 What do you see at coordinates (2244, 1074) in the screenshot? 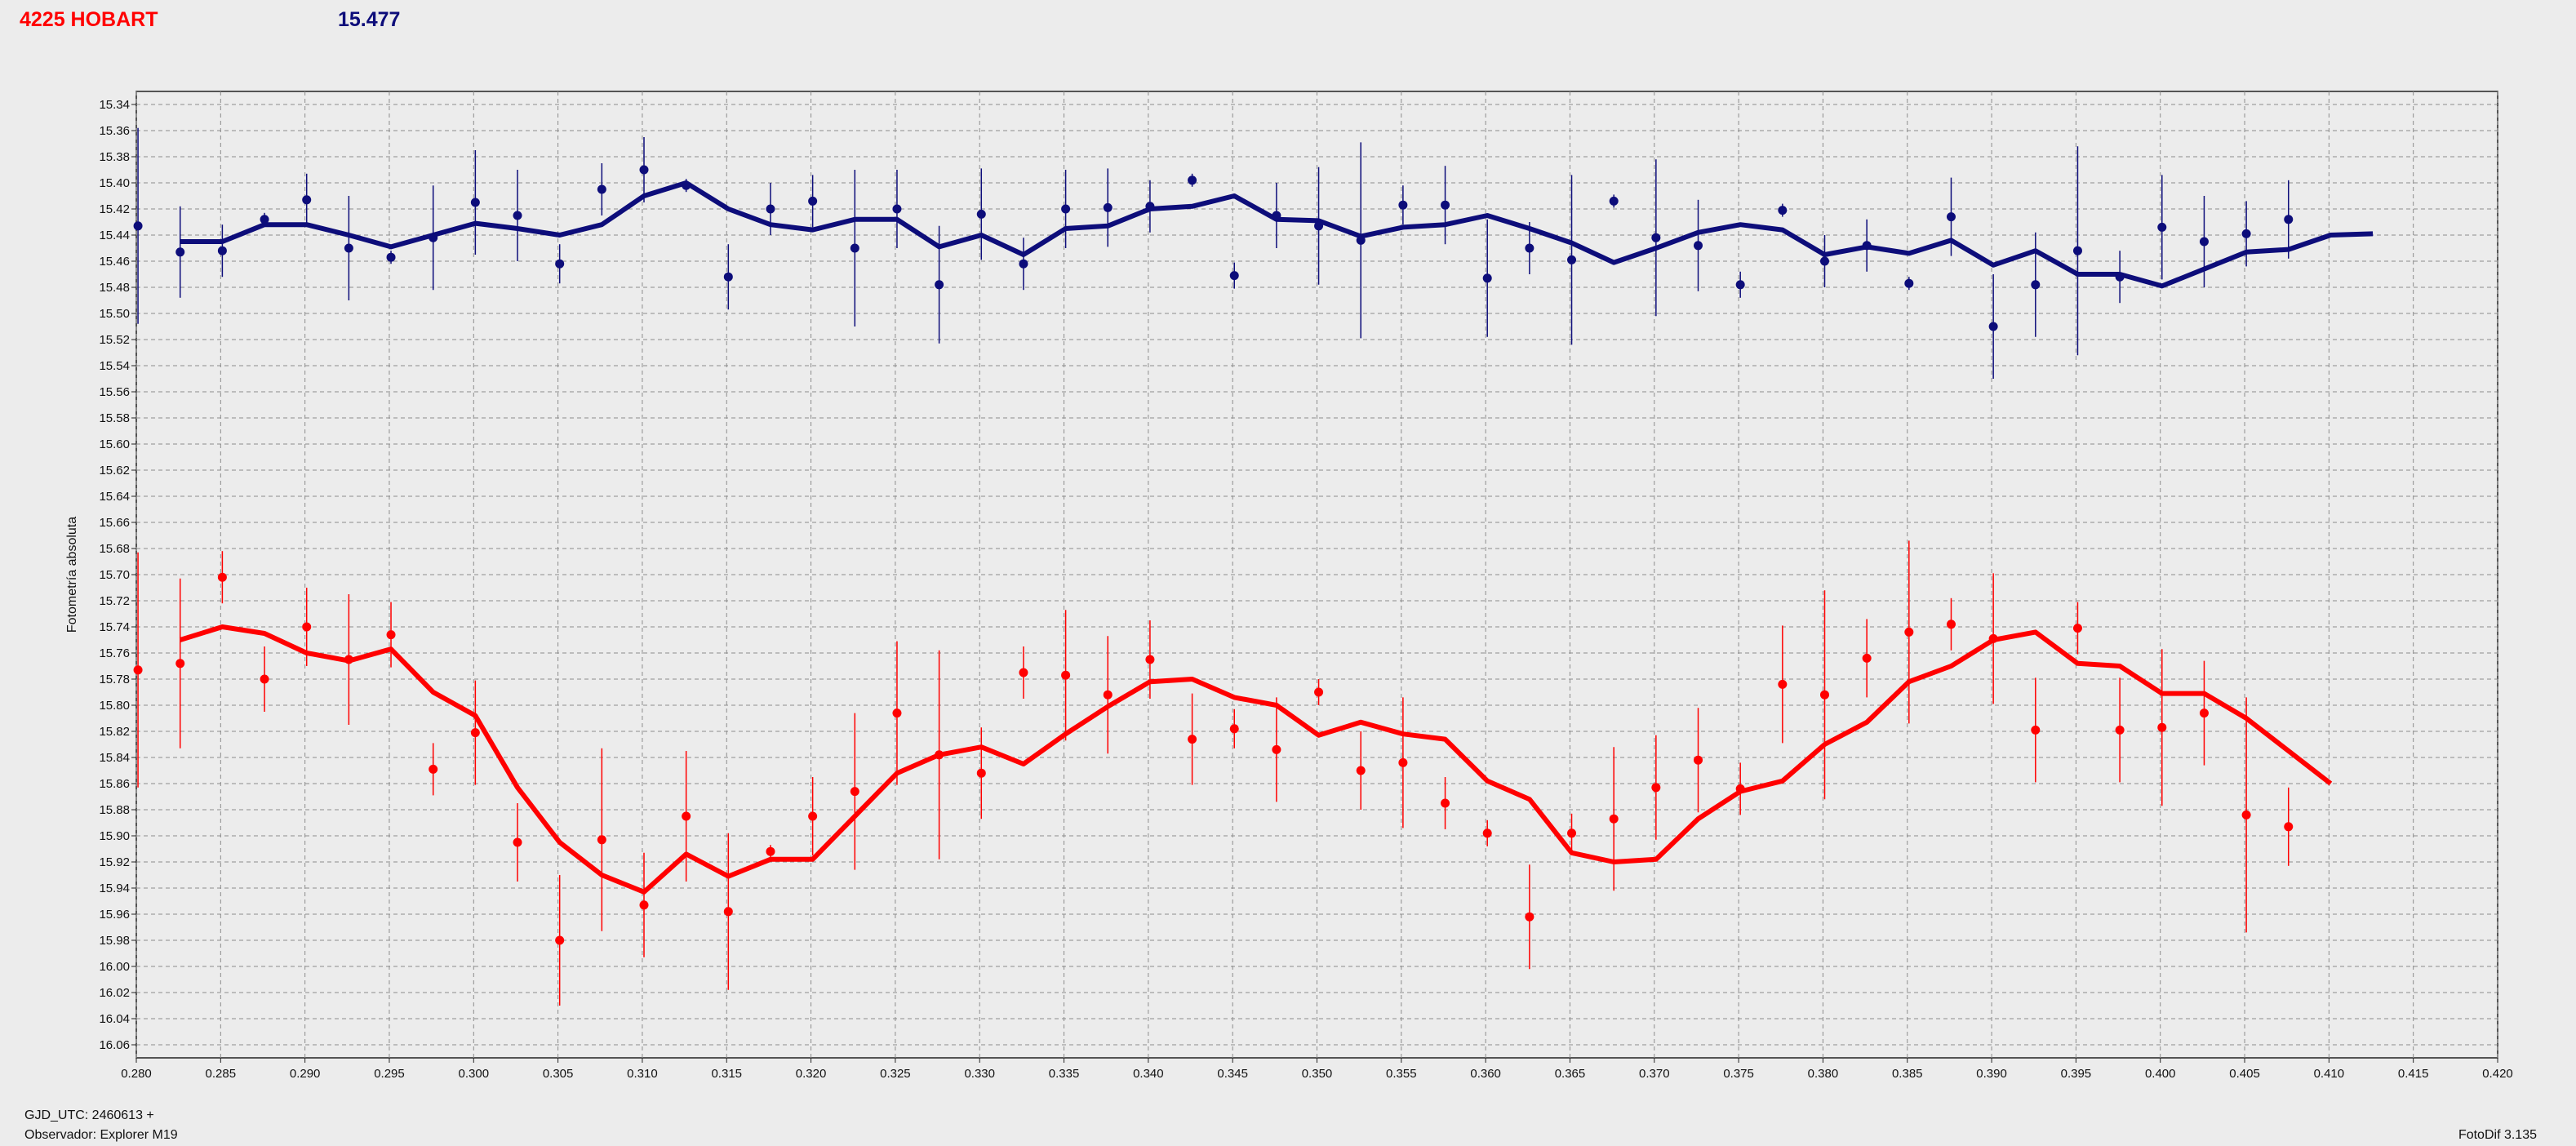
I see `x-tick-label: 0.405` at bounding box center [2244, 1074].